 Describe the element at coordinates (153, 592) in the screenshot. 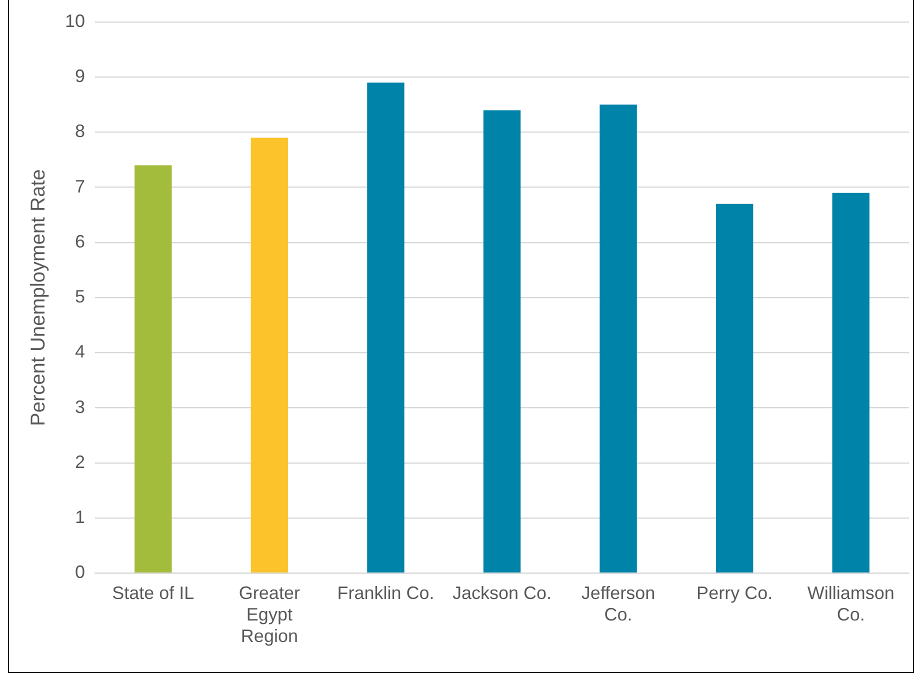

I see `x-tick-label: State of IL` at that location.